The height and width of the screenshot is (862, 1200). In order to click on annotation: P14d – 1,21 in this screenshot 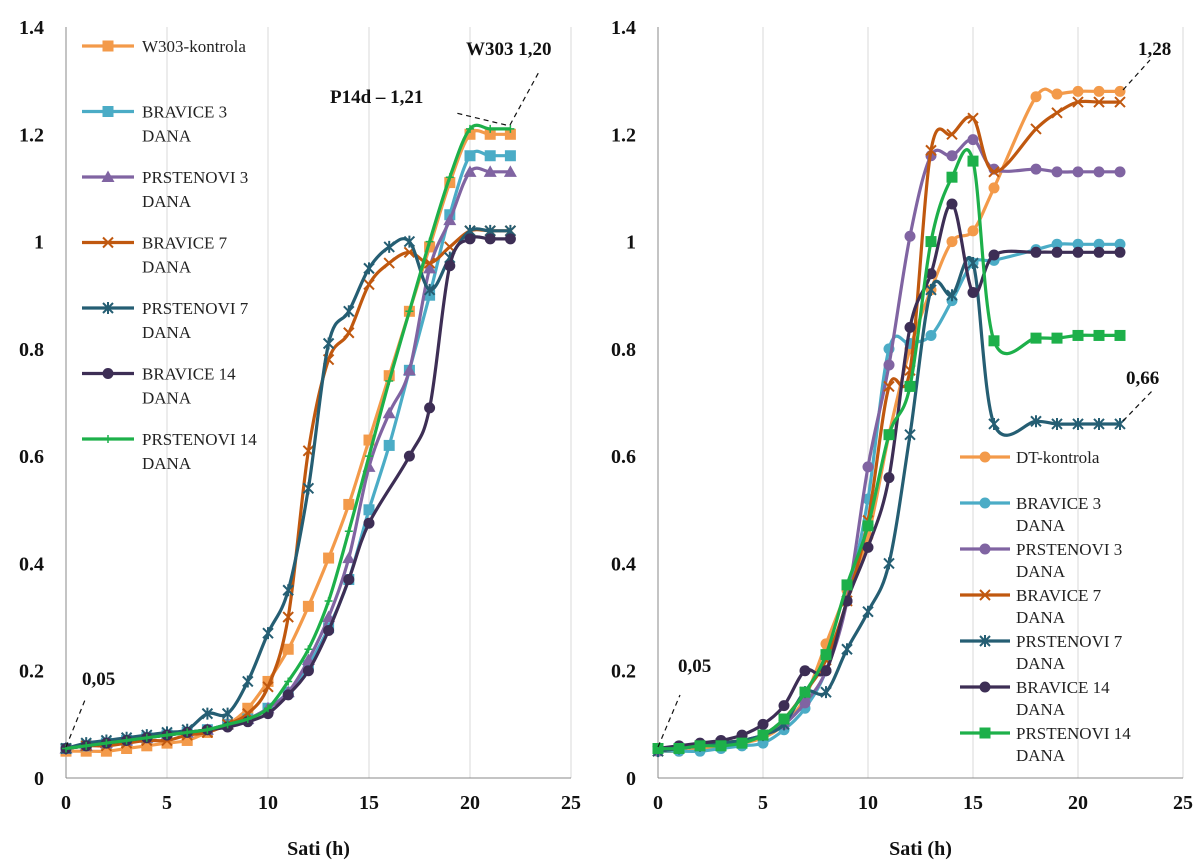, I will do `click(418, 106)`.